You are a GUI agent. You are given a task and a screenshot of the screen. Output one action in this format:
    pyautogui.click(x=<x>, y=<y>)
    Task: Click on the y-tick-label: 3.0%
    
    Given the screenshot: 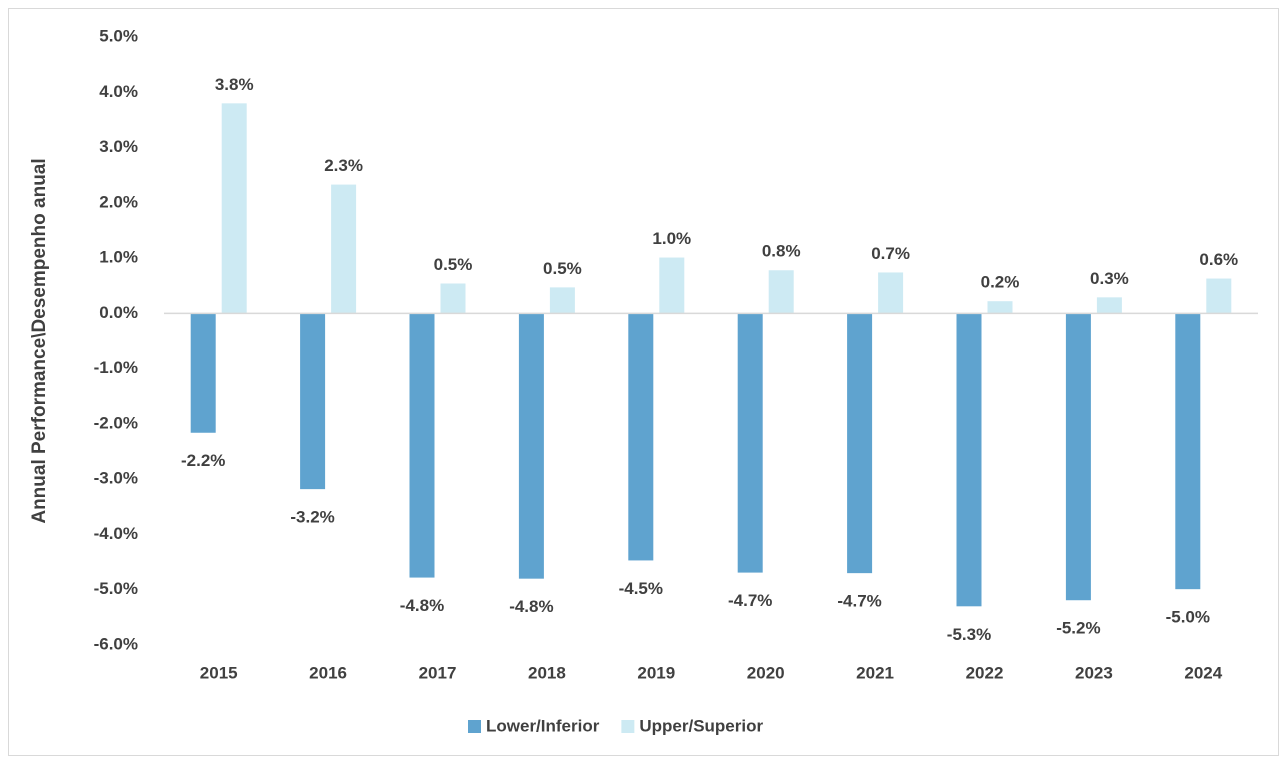 What is the action you would take?
    pyautogui.click(x=118, y=146)
    